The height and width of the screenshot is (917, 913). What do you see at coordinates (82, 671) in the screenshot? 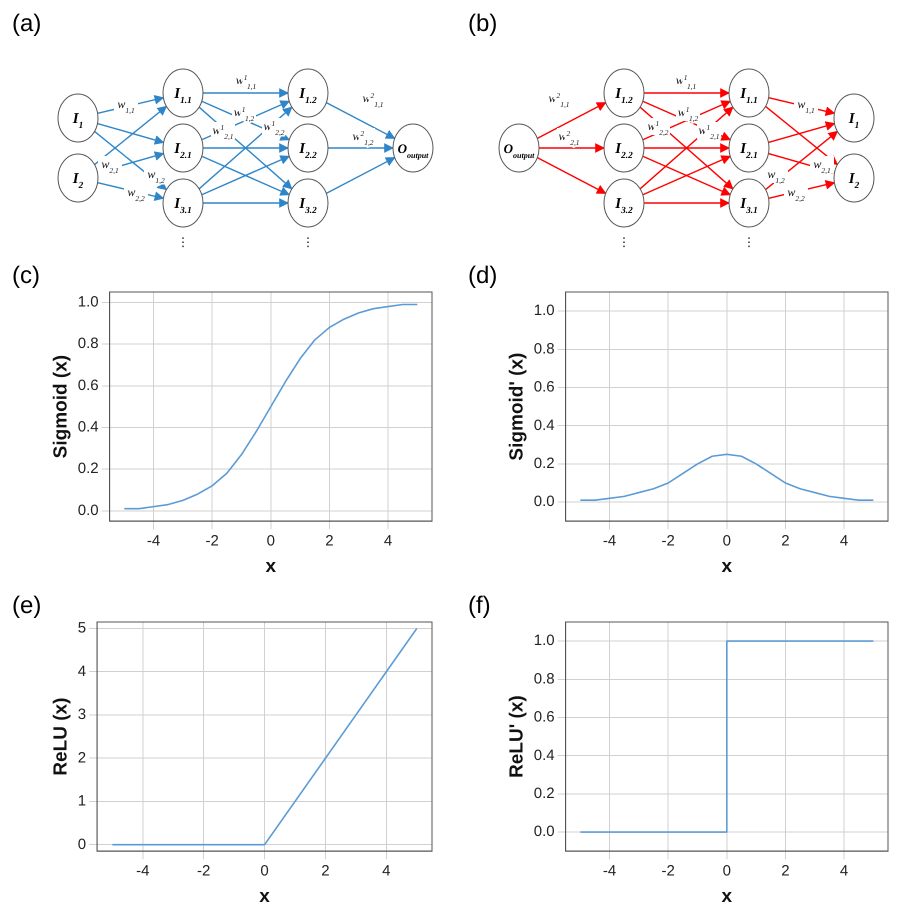
I see `y-tick-label: 4` at bounding box center [82, 671].